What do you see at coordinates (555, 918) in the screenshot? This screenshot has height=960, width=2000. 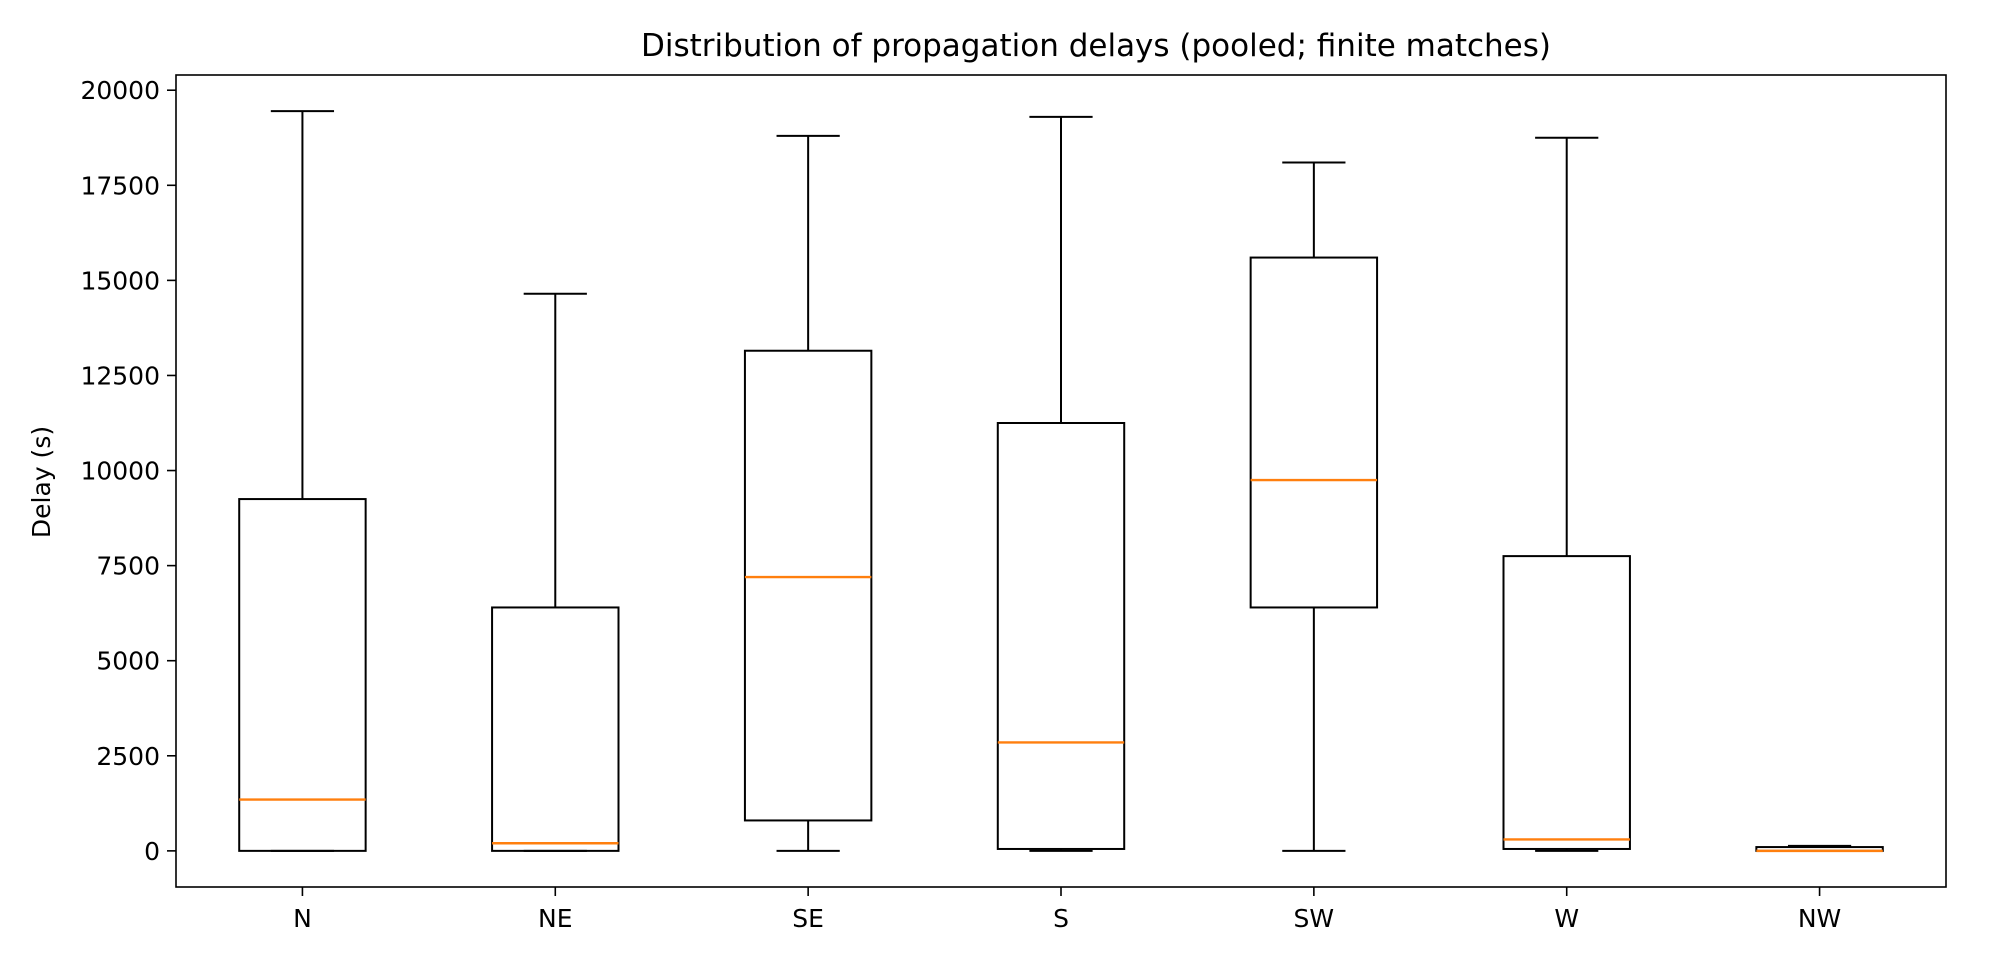 I see `x-tick-label: NE` at bounding box center [555, 918].